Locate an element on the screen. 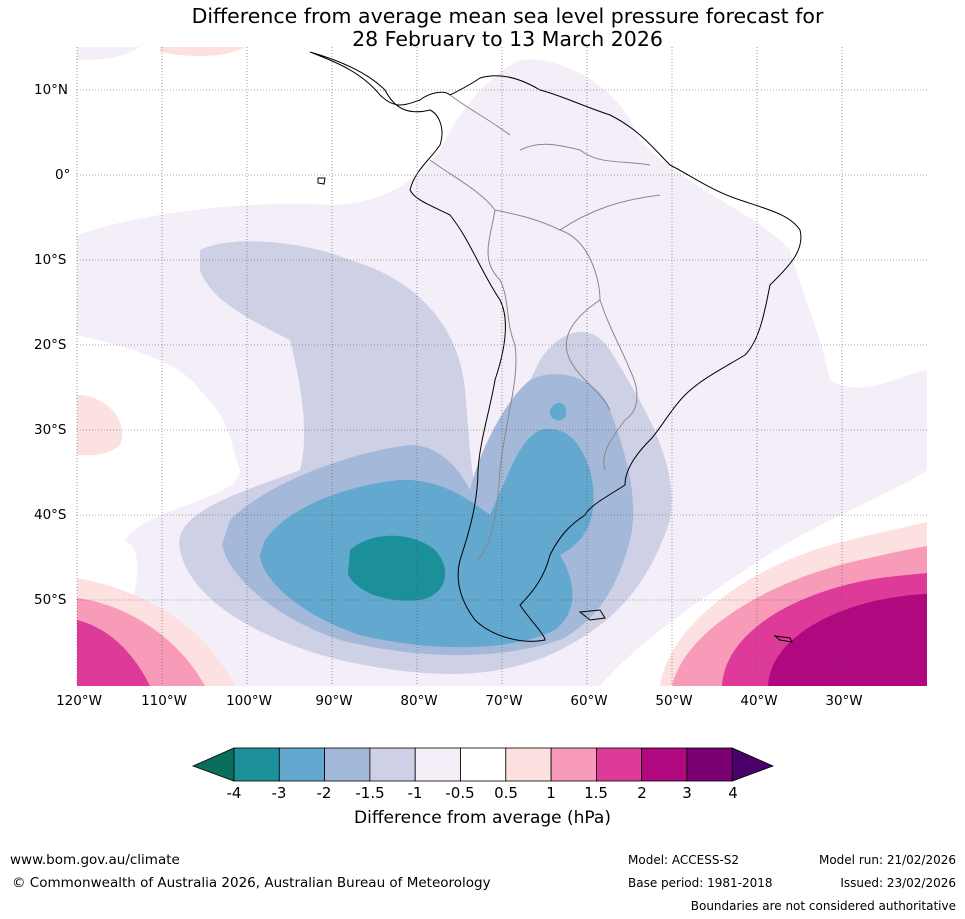  colorbar-tick: 1.5 is located at coordinates (596, 793).